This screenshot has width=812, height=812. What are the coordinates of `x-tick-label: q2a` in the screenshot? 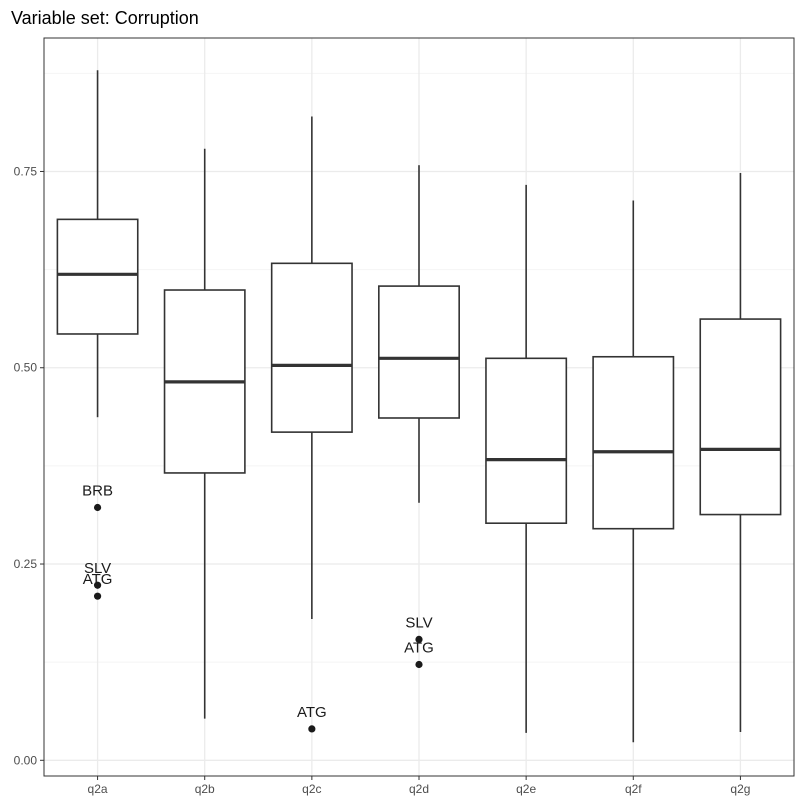 It's located at (98, 789).